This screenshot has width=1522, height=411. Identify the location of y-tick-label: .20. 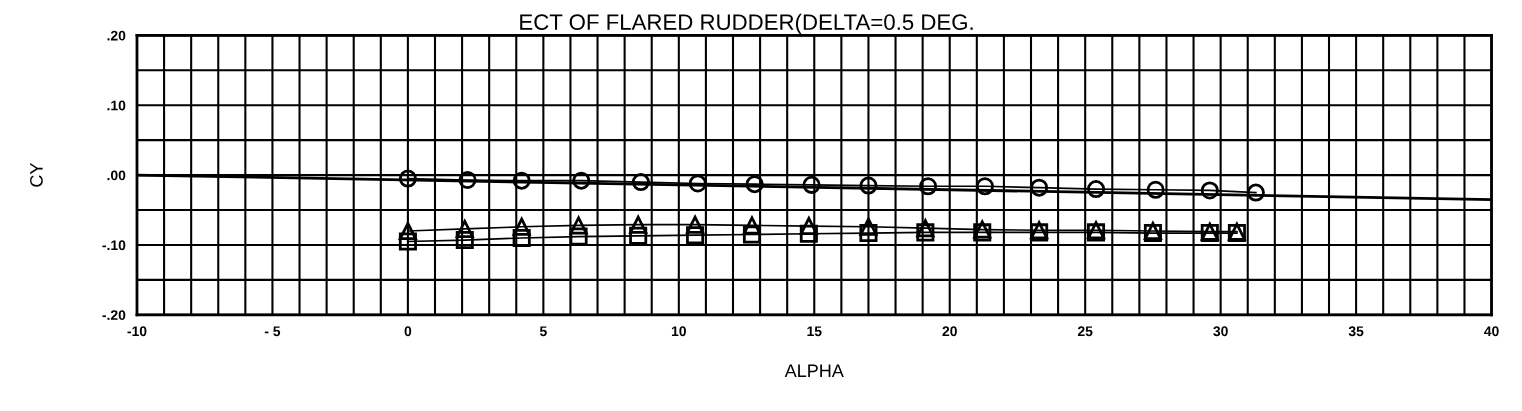
(116, 35).